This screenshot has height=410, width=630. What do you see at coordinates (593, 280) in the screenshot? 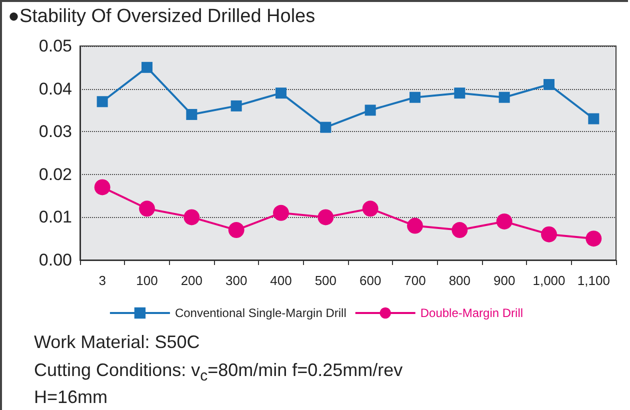
I see `x-tick-label: 1,100` at bounding box center [593, 280].